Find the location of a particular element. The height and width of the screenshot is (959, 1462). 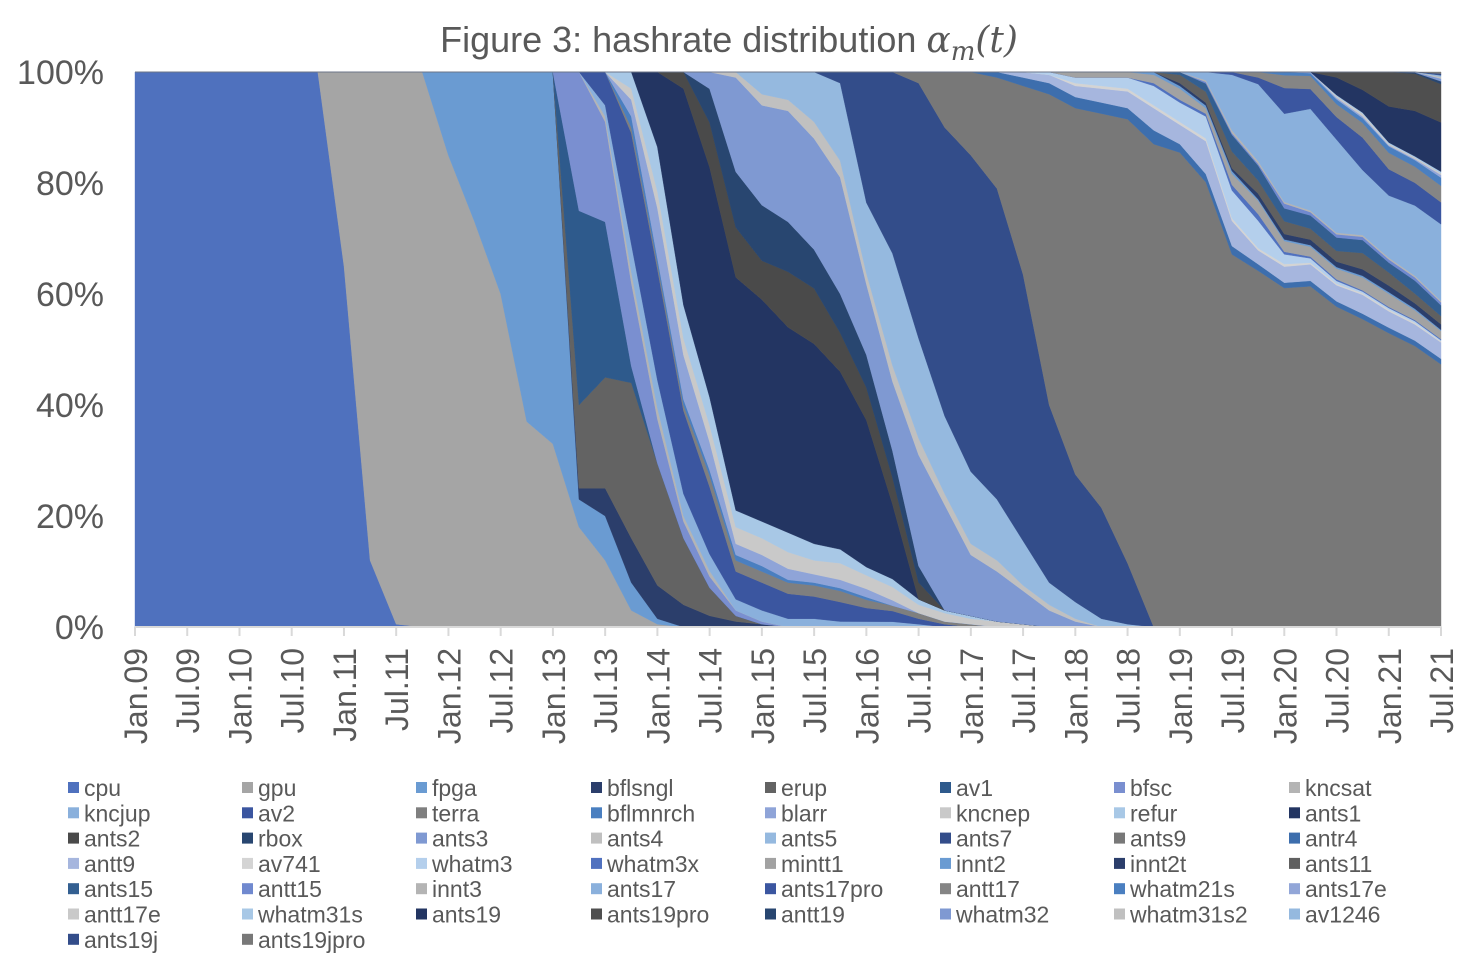

legend-item-ants19pro: ants19pro is located at coordinates (650, 915).